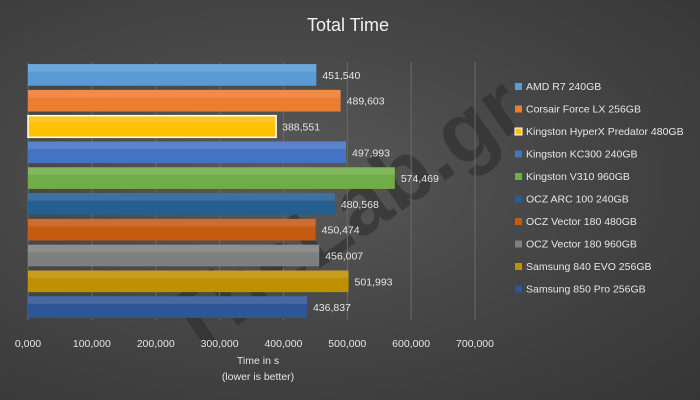 Image resolution: width=700 pixels, height=400 pixels. Describe the element at coordinates (589, 267) in the screenshot. I see `legend-label: Samsung 840 EVO 256GB` at that location.